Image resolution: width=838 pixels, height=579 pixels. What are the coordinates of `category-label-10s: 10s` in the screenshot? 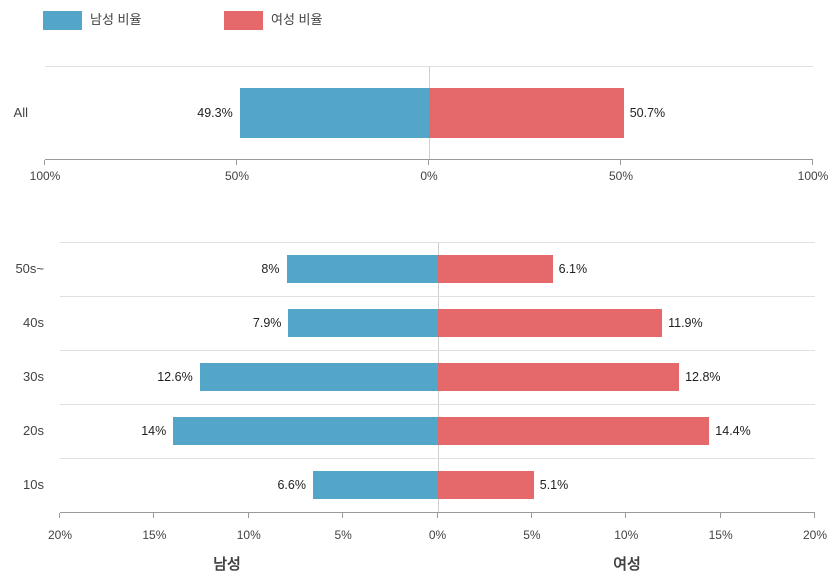 It's located at (33, 484).